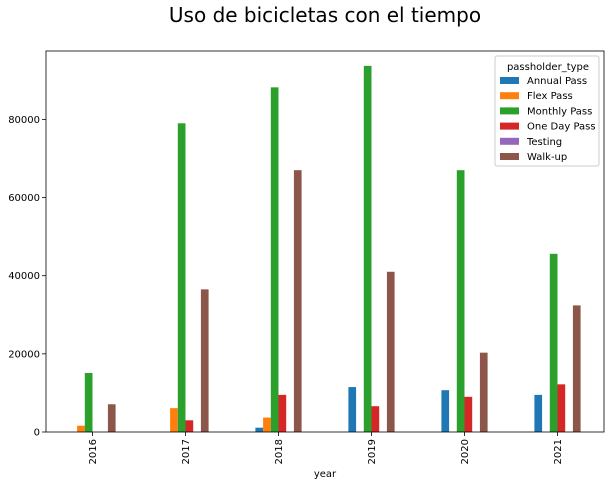 This screenshot has width=611, height=486. I want to click on x-tick-label: 2017, so click(186, 451).